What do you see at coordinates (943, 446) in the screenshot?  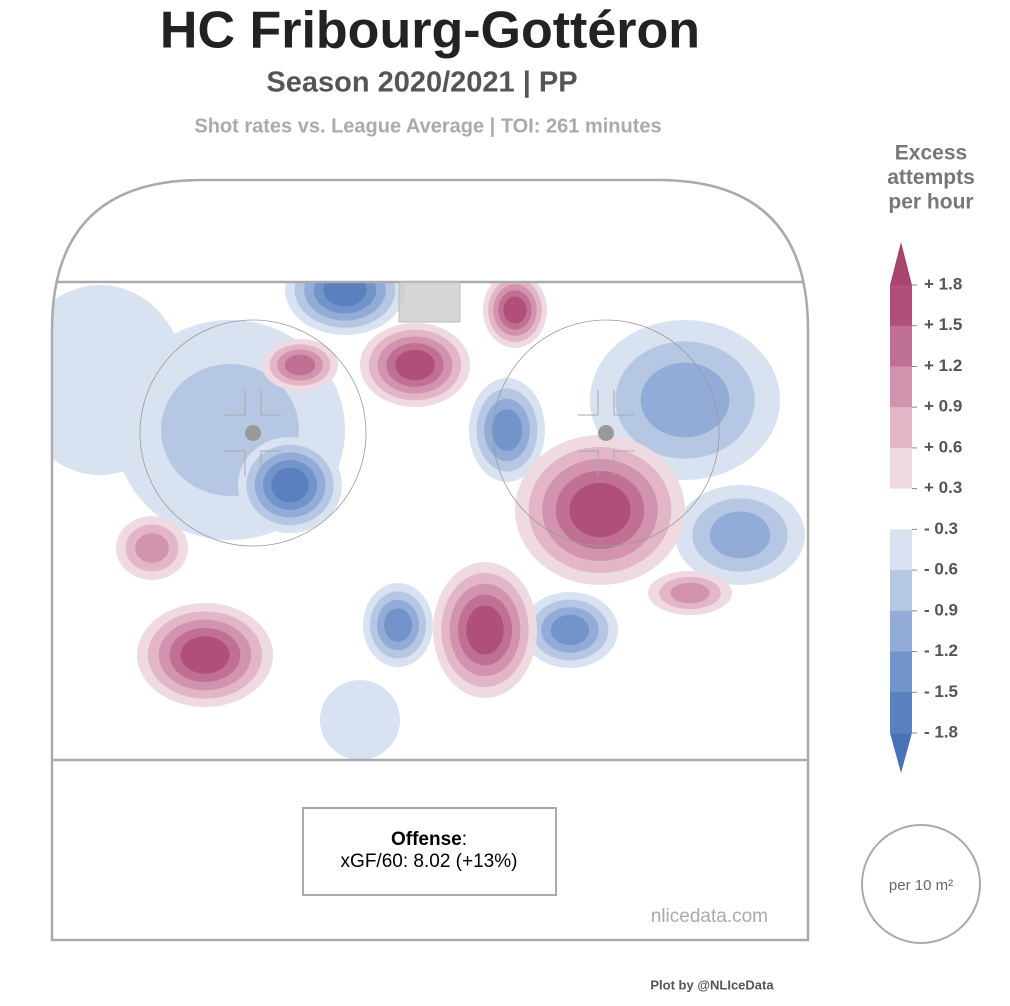 I see `colorbar-tick-label: + 0.6` at bounding box center [943, 446].